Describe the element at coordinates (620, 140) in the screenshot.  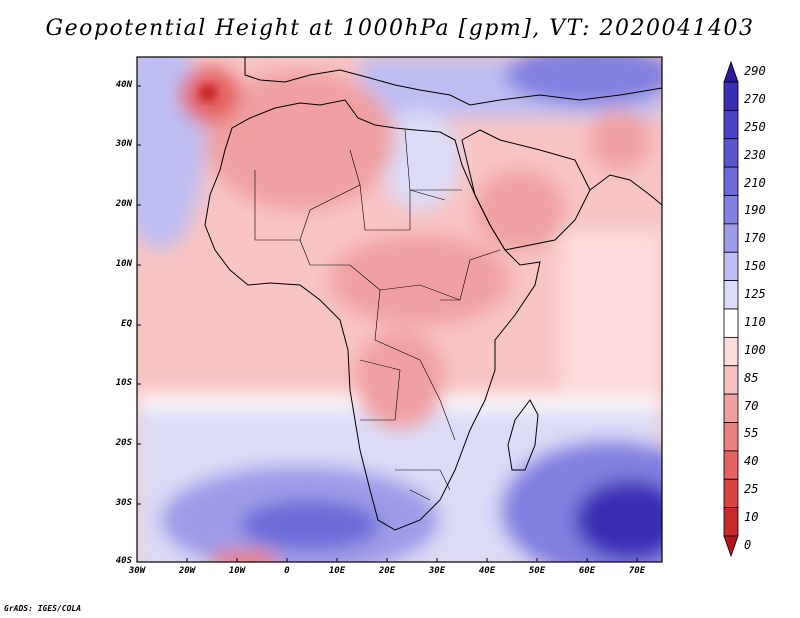
I see `field-iran-high` at that location.